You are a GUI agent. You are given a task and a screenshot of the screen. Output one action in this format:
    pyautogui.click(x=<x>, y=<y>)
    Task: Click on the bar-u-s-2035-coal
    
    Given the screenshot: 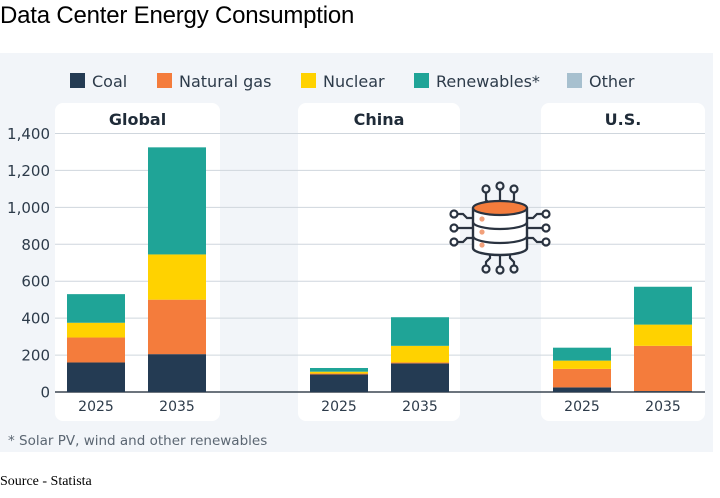 What is the action you would take?
    pyautogui.click(x=663, y=391)
    